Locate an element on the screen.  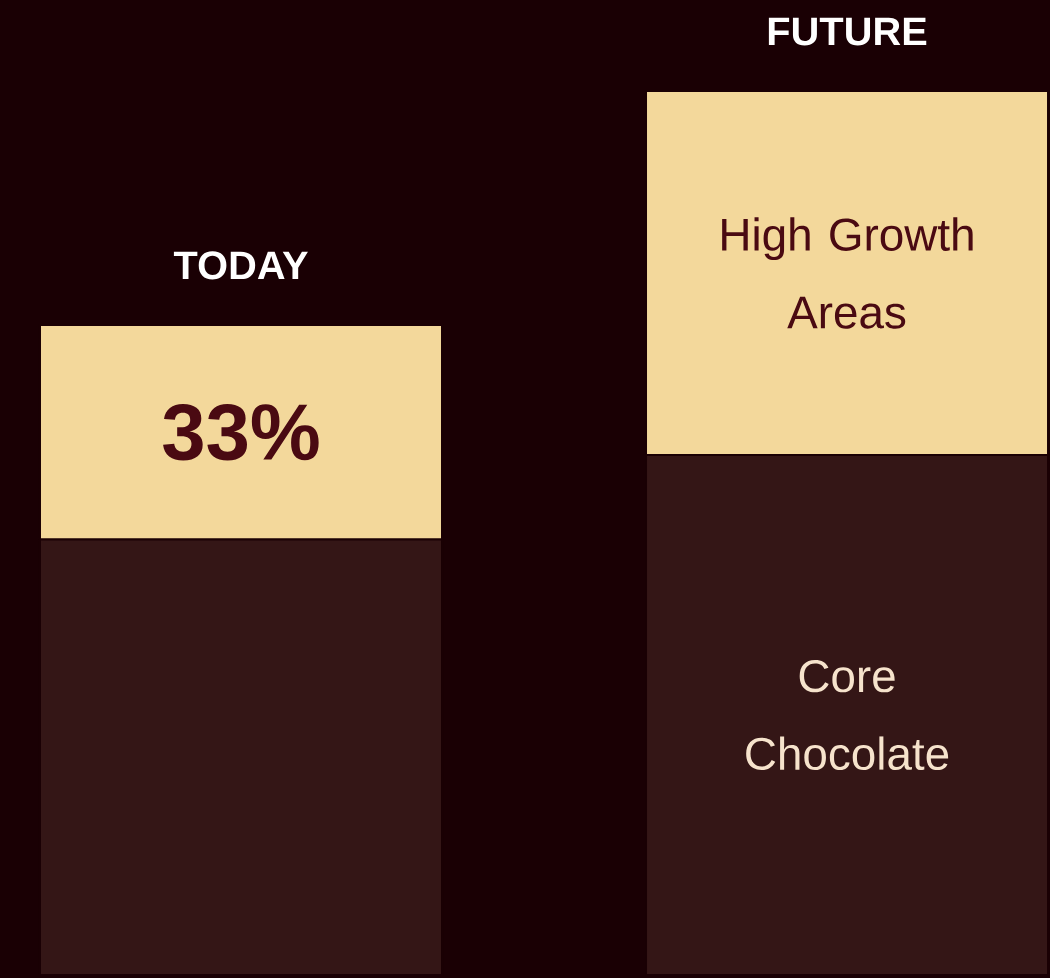
x-tick-label: FUTURE is located at coordinates (847, 31).